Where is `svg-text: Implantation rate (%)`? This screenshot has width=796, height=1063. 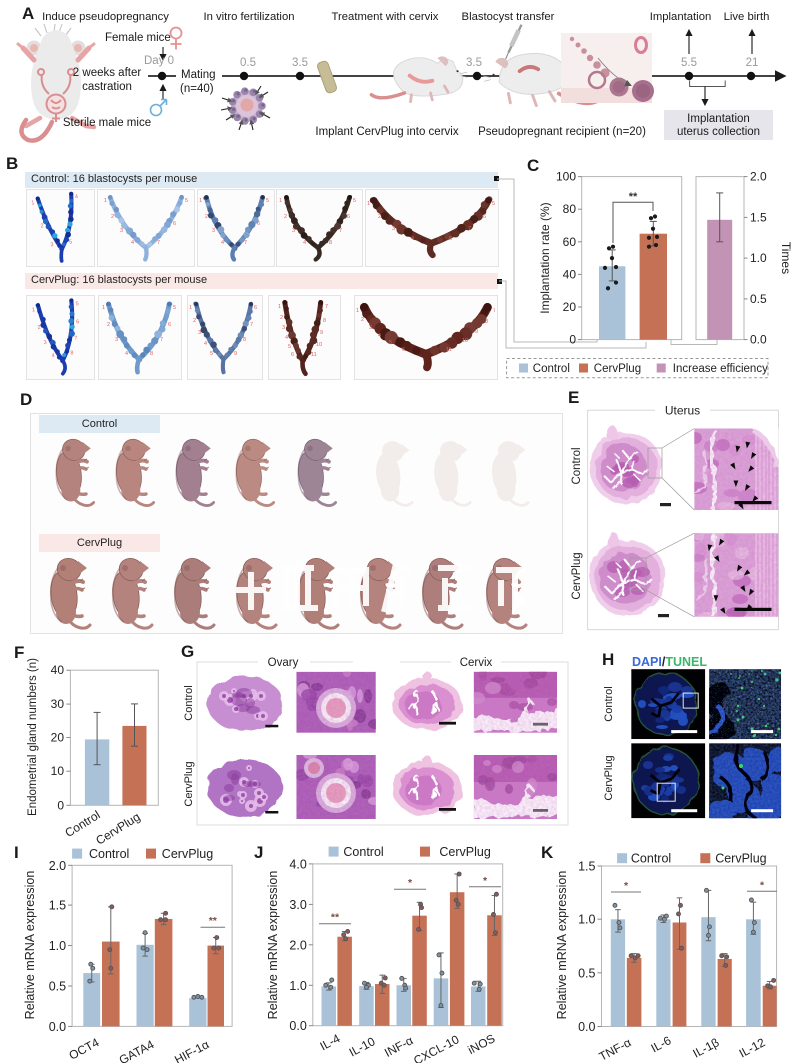
svg-text: Implantation rate (%) is located at coordinates (545, 257).